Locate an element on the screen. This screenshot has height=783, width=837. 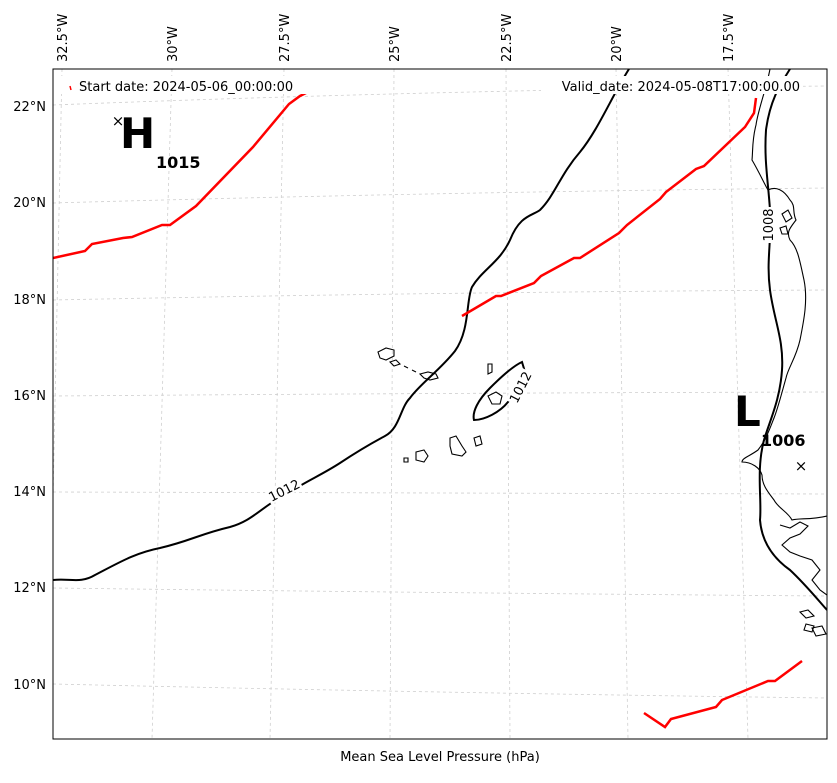
lon-tick-label: 22.5°W is located at coordinates (507, 38).